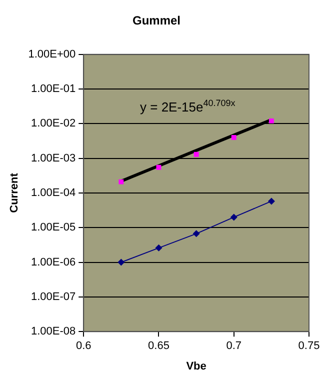  What do you see at coordinates (196, 366) in the screenshot?
I see `x-axis-title: Vbe` at bounding box center [196, 366].